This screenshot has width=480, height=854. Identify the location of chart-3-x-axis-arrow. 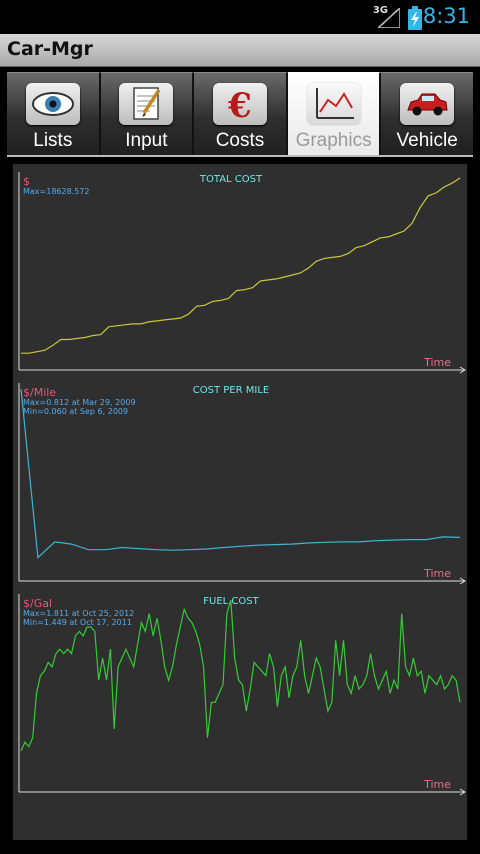
(462, 792).